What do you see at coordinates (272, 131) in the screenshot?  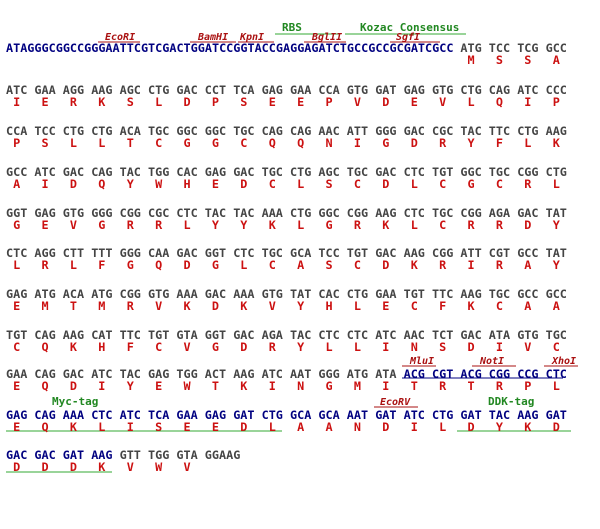 I see `codon: CAG` at bounding box center [272, 131].